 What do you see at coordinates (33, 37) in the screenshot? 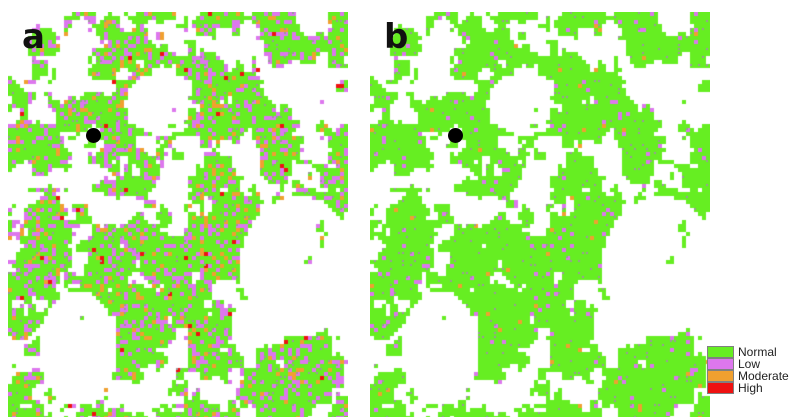
I see `panel-label-a: a` at bounding box center [33, 37].